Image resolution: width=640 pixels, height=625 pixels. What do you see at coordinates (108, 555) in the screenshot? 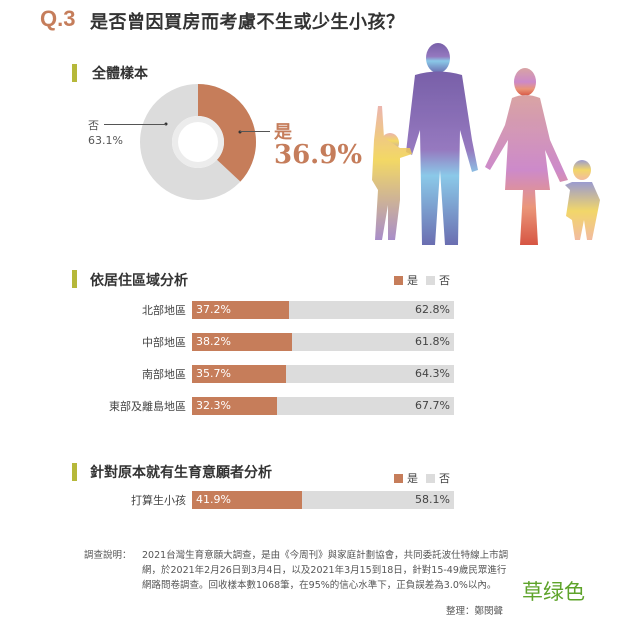
I see `note-label: 調查說明：` at bounding box center [108, 555].